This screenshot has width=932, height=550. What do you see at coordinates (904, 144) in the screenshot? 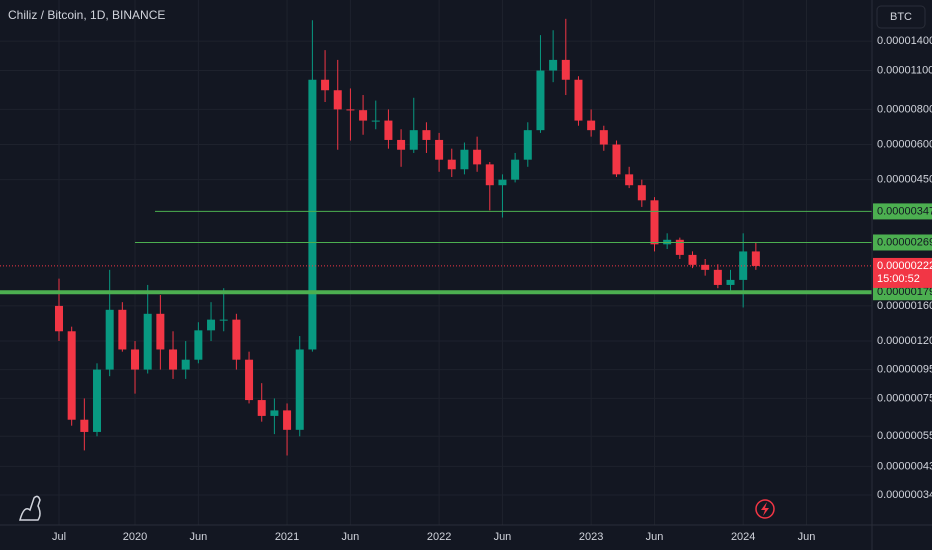
I see `y-tick-label: 0.00000600` at bounding box center [904, 144].